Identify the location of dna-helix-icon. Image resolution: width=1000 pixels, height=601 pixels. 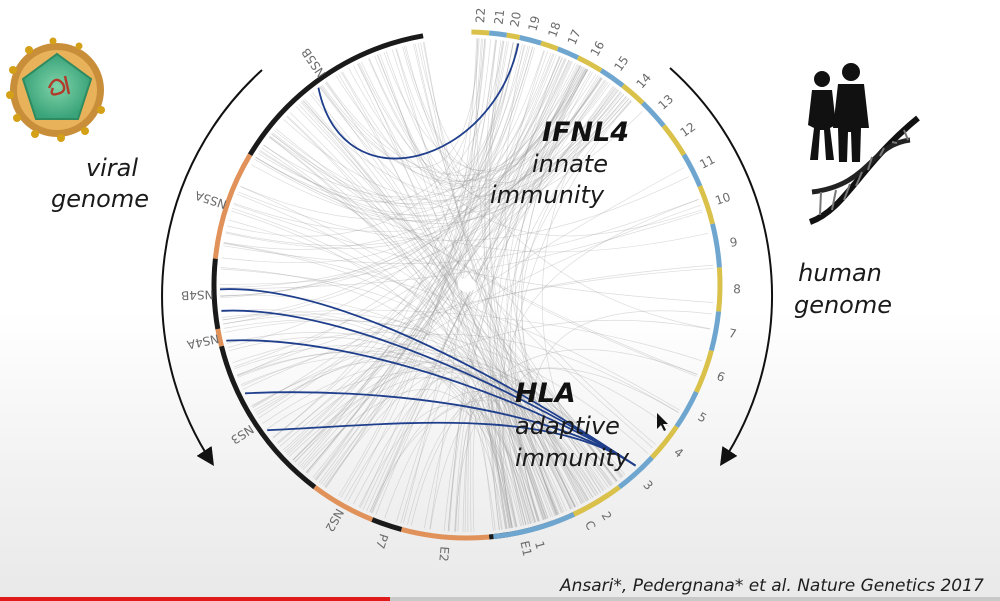
(864, 170).